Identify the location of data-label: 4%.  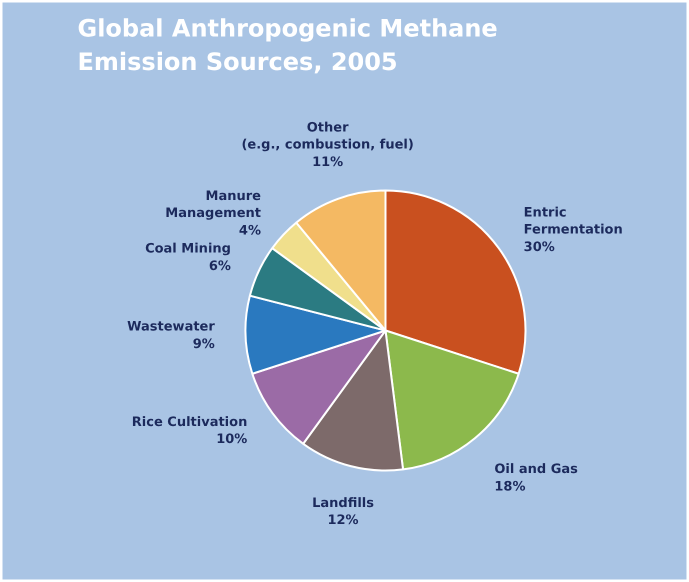
(249, 230).